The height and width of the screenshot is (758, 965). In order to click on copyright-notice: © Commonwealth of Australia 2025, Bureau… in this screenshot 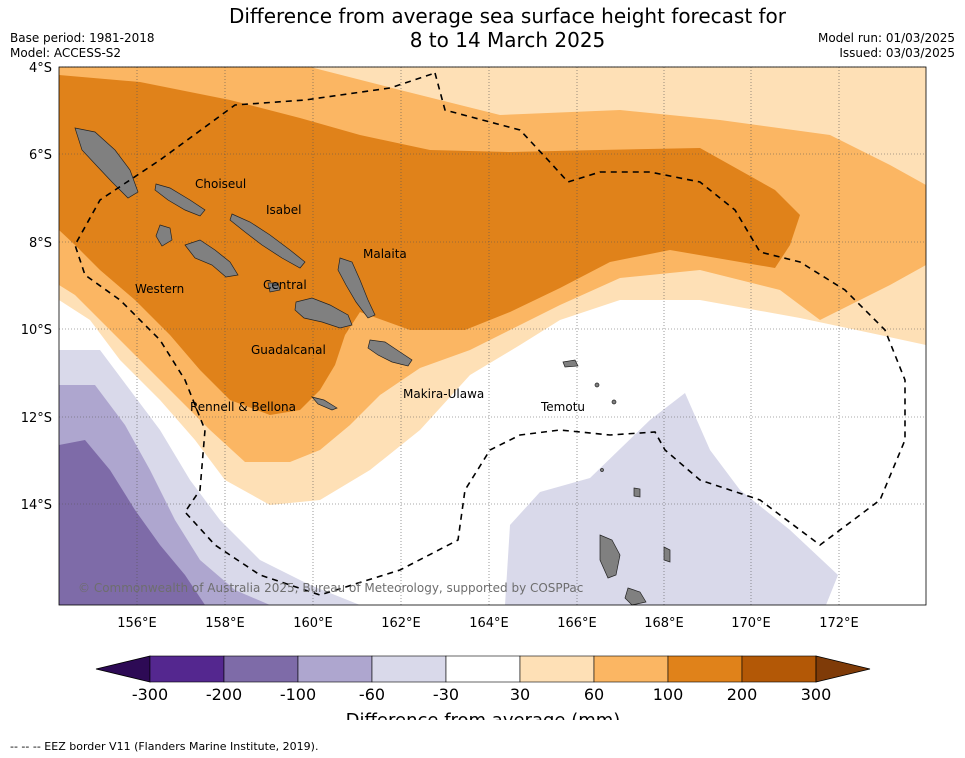, I will do `click(330, 588)`.